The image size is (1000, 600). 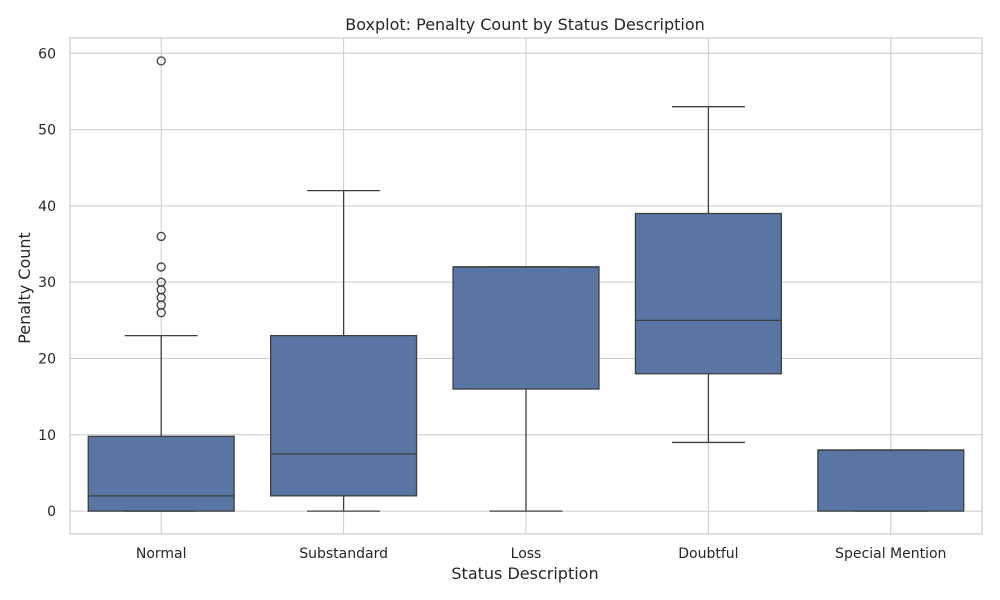 I want to click on x-tick-label: Substandard, so click(x=343, y=554).